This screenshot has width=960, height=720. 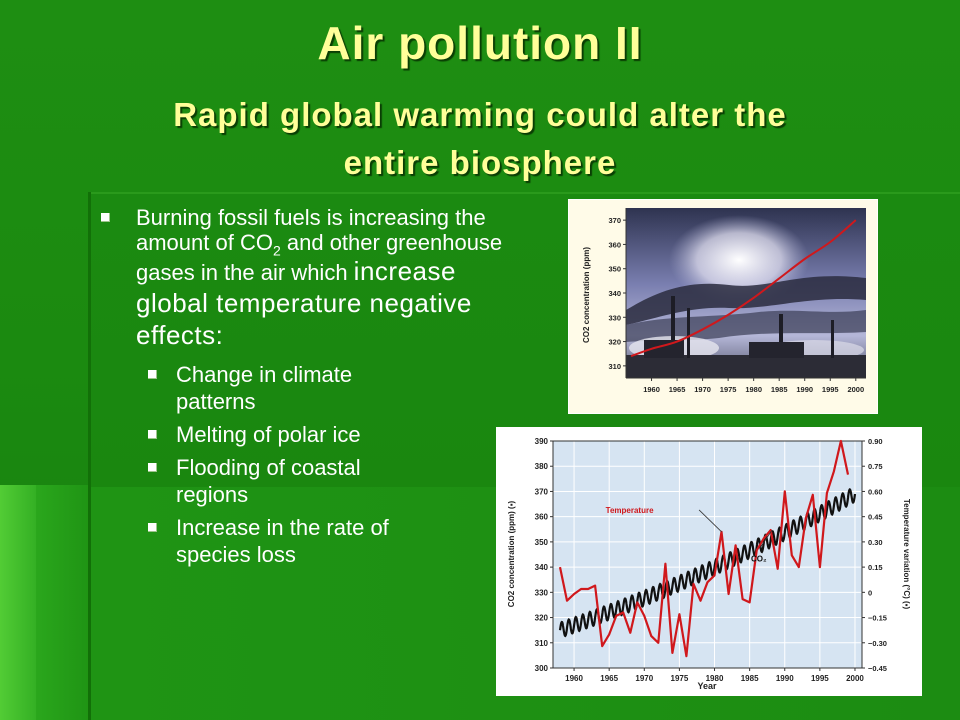 What do you see at coordinates (707, 686) in the screenshot?
I see `co2-temperature-chart-xlabel: Year` at bounding box center [707, 686].